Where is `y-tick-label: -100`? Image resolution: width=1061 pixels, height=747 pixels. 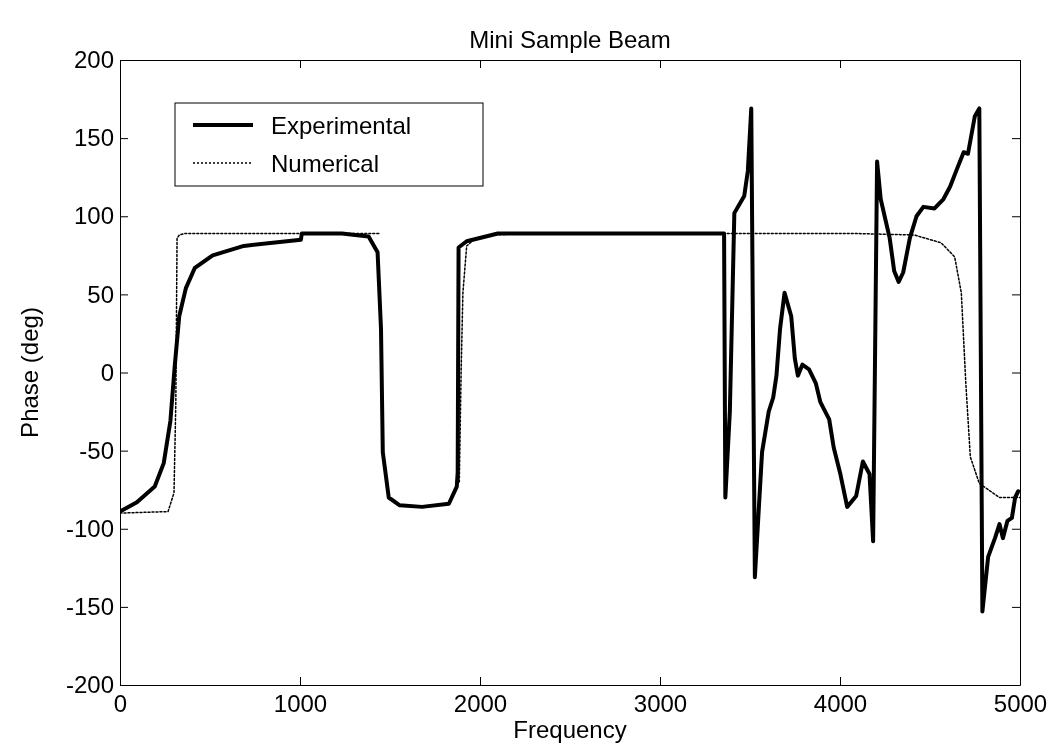
y-tick-label: -100 is located at coordinates (89, 528).